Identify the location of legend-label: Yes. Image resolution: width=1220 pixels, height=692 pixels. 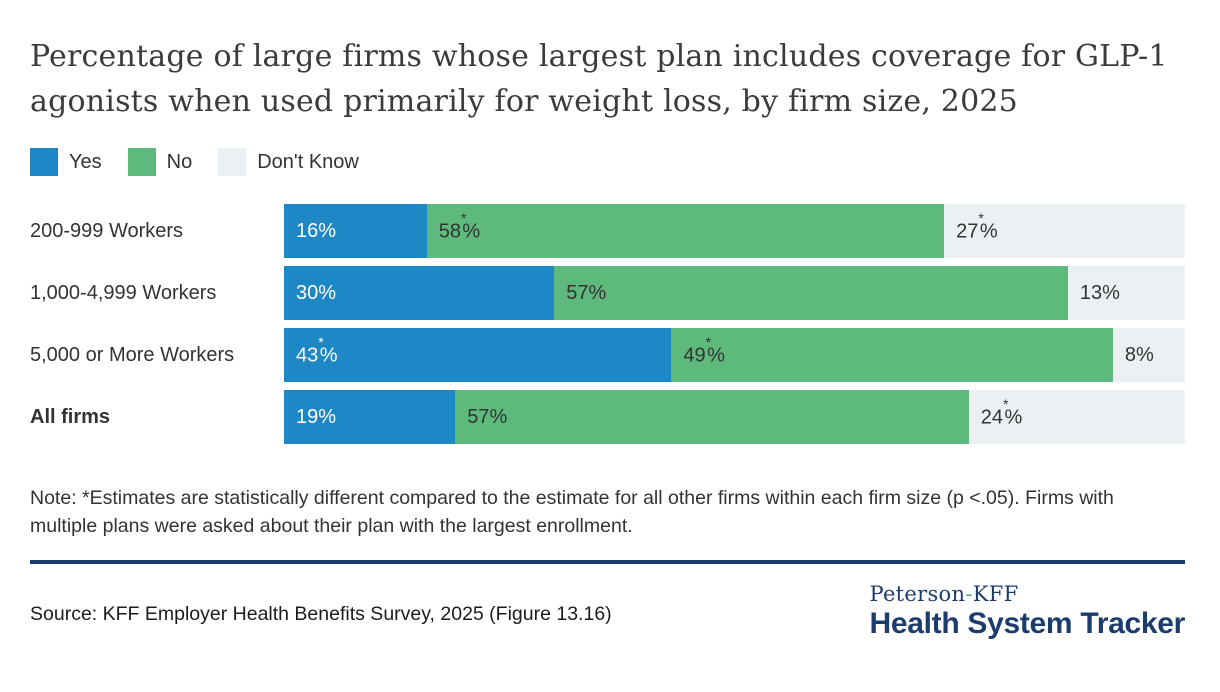
(85, 161).